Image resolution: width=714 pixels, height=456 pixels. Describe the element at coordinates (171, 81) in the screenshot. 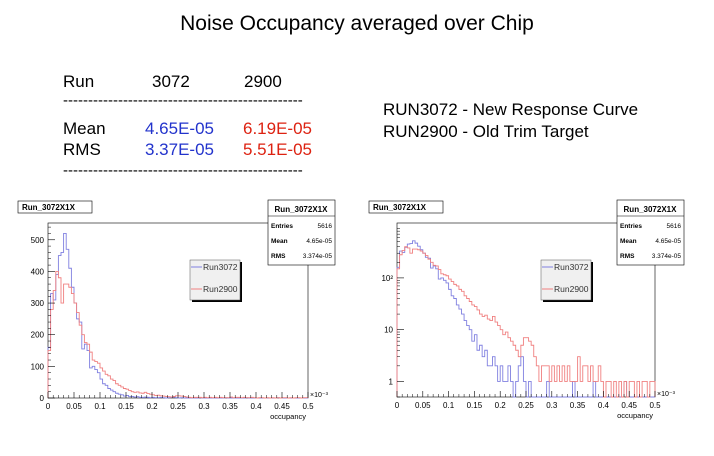

I see `table-header-3072: 3072` at that location.